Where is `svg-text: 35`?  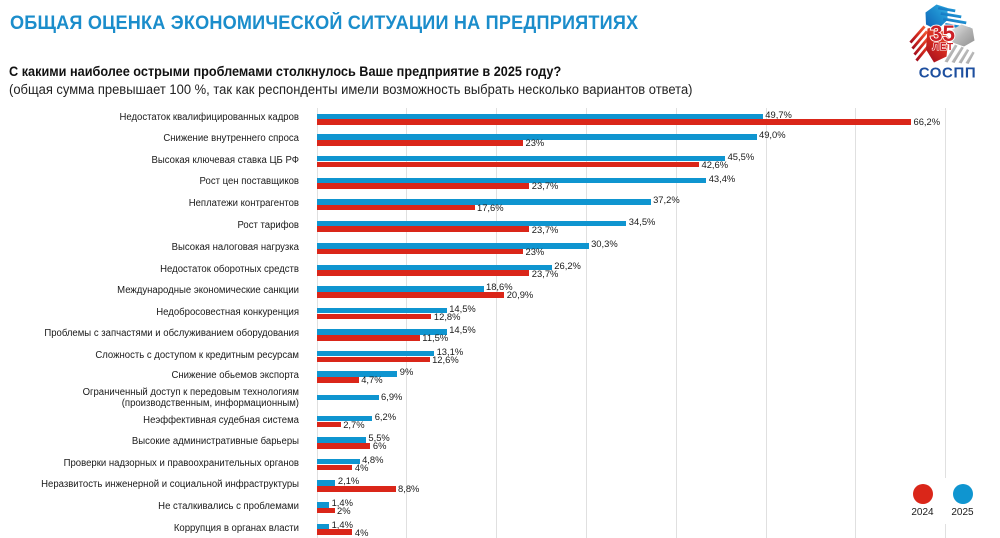 svg-text: 35 is located at coordinates (942, 33).